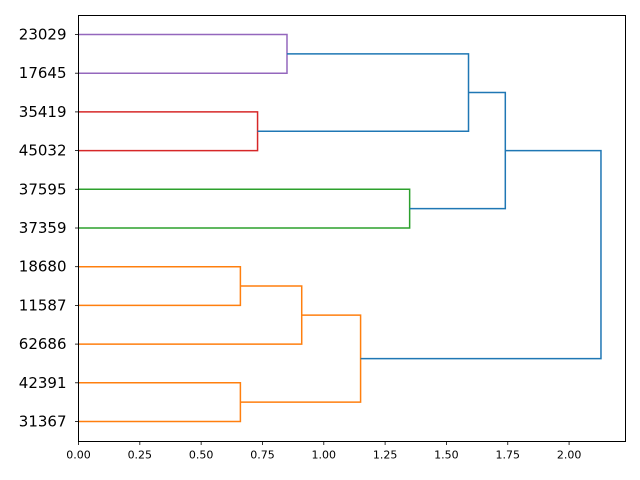 Image resolution: width=640 pixels, height=480 pixels. What do you see at coordinates (43, 73) in the screenshot?
I see `y-tick-label: 17645` at bounding box center [43, 73].